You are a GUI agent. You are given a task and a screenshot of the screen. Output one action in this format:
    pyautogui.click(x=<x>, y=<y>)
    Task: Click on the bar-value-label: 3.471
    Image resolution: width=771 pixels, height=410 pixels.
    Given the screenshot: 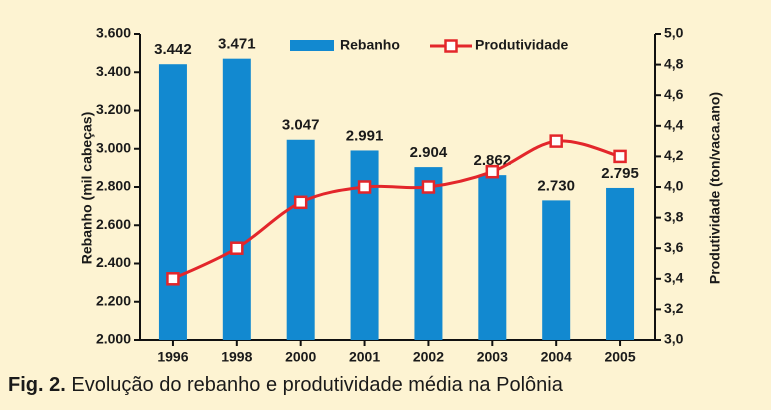 What is the action you would take?
    pyautogui.click(x=237, y=44)
    